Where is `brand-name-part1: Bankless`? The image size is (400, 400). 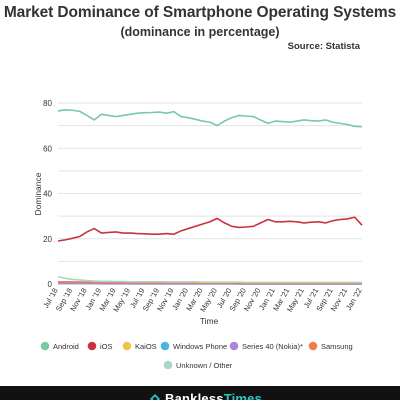 brand-name-part1: Bankless is located at coordinates (194, 395).